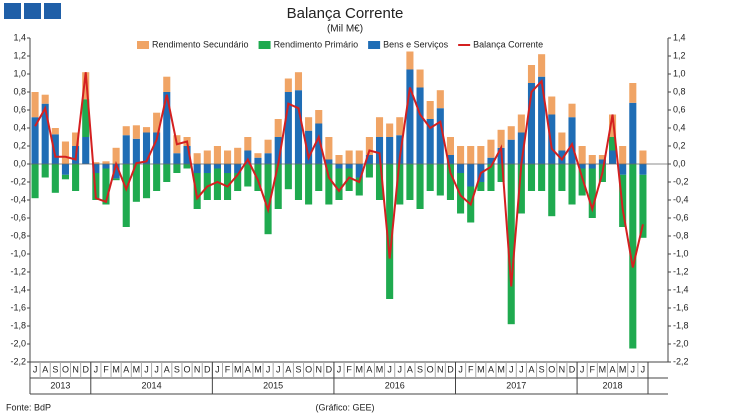  I want to click on y-tick-label: -0,4, so click(18, 199).